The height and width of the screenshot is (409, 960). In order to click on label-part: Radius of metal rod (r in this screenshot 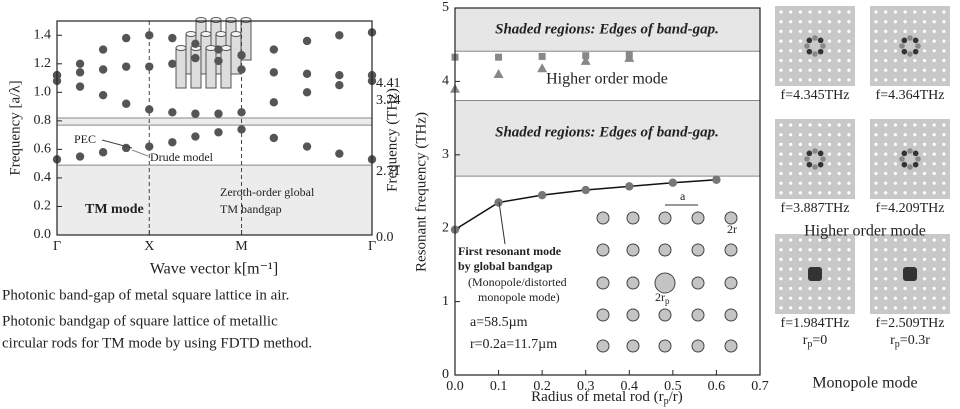, I will do `click(597, 397)`.